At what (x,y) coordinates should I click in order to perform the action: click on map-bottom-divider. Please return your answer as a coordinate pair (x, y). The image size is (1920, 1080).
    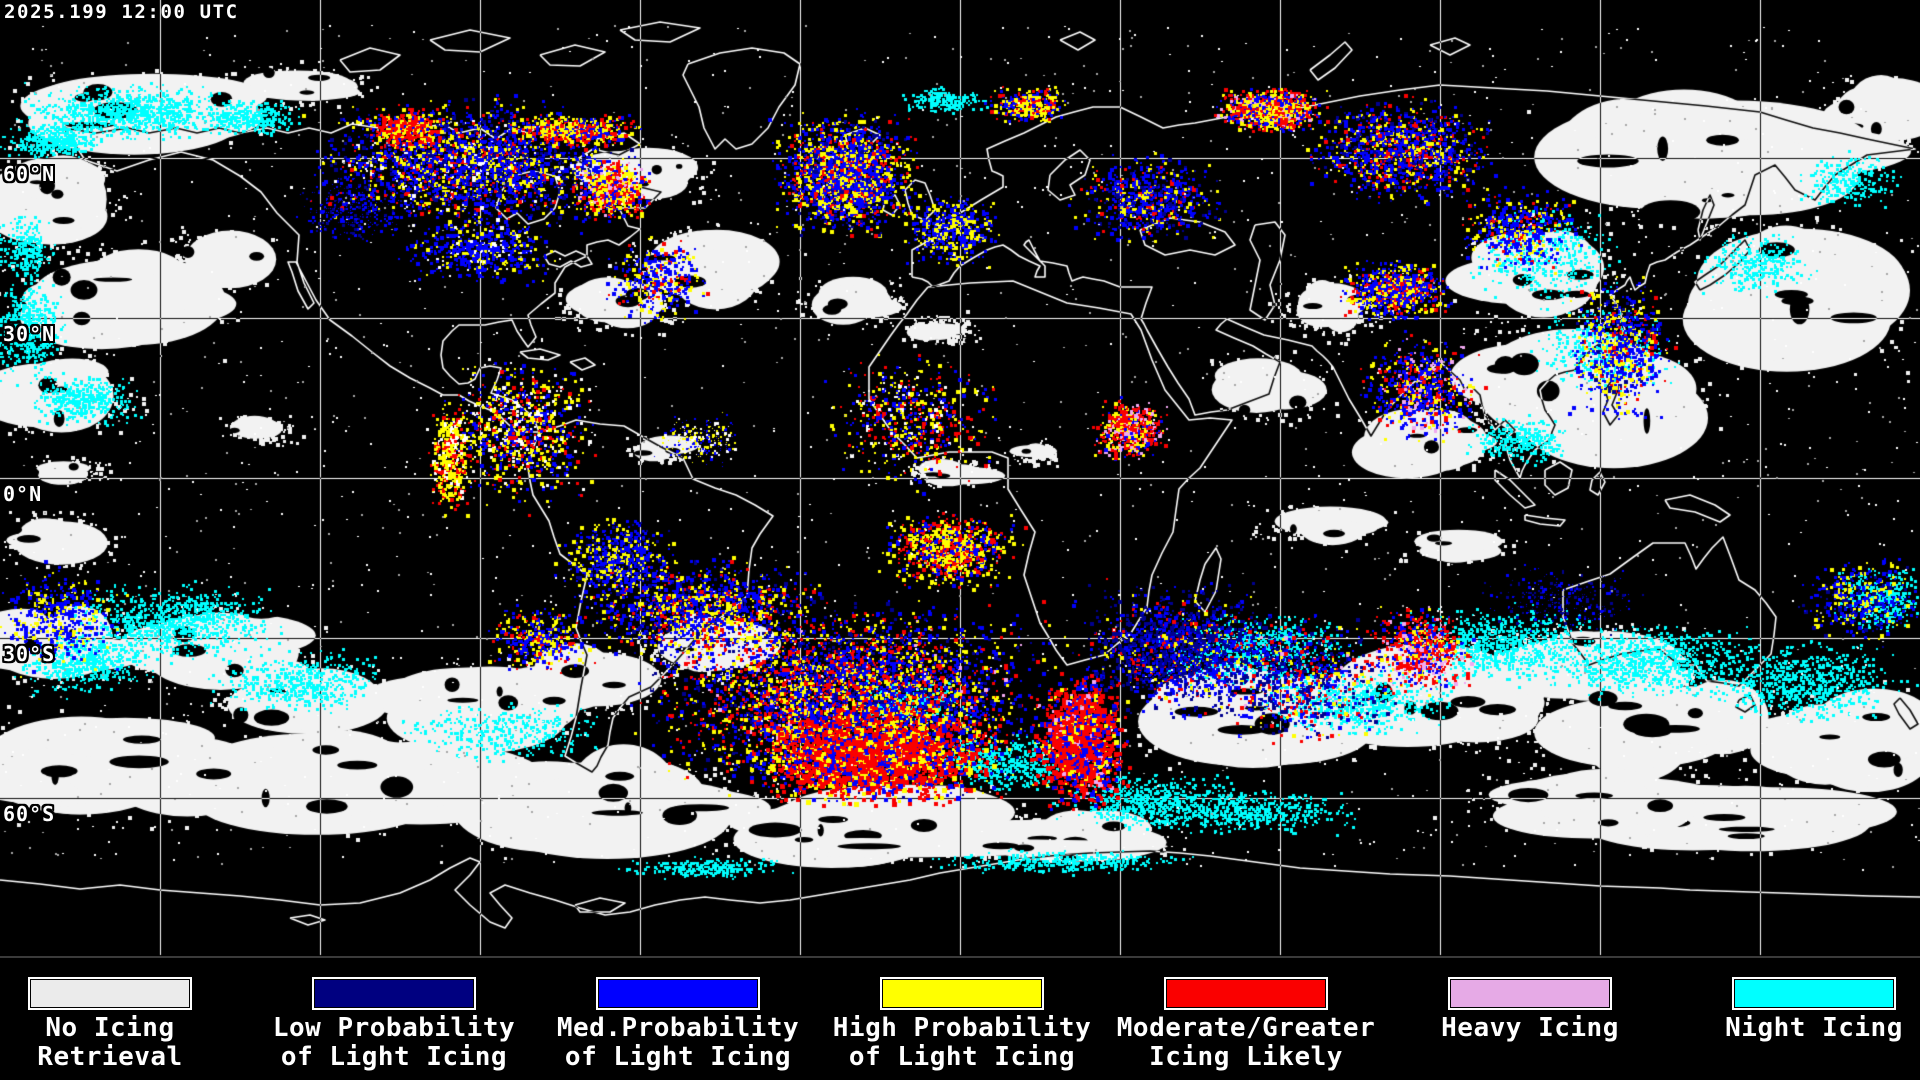
    Looking at the image, I should click on (960, 957).